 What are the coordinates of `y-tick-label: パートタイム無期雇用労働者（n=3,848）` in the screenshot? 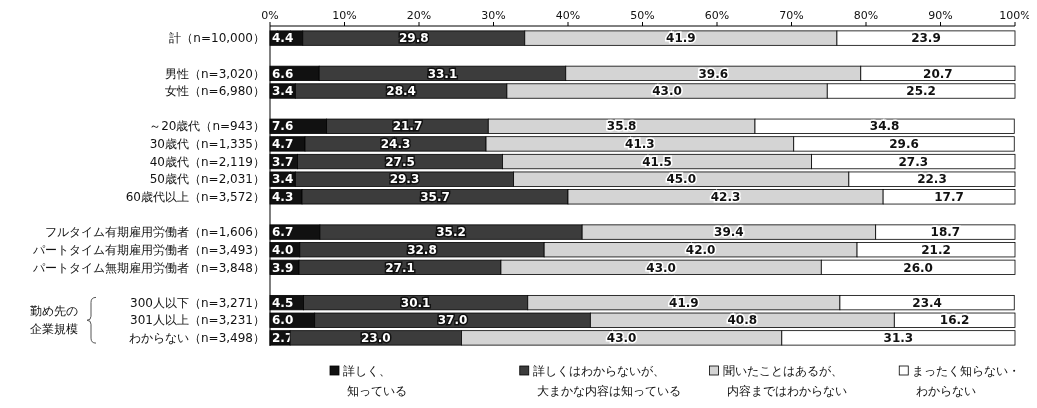 It's located at (148, 267).